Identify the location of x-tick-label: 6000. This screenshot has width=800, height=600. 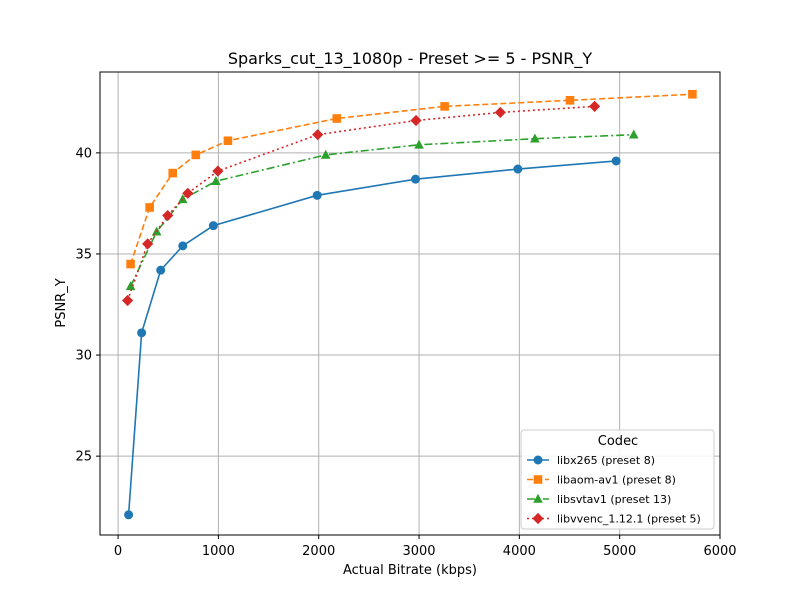
(719, 551).